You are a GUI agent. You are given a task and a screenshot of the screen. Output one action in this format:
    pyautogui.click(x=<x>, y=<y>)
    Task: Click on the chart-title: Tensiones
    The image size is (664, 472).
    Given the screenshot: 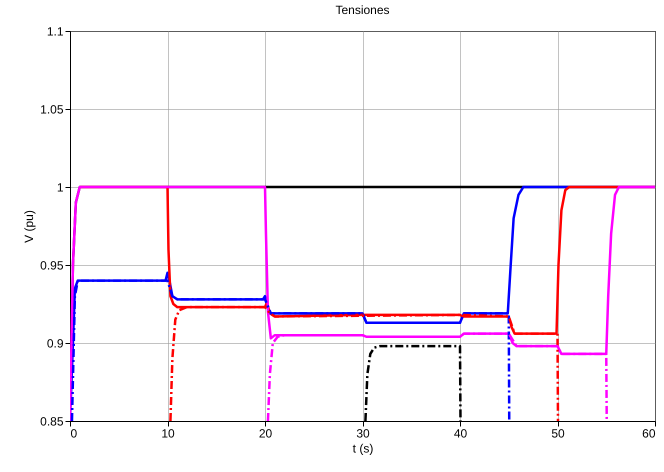 What is the action you would take?
    pyautogui.click(x=362, y=10)
    